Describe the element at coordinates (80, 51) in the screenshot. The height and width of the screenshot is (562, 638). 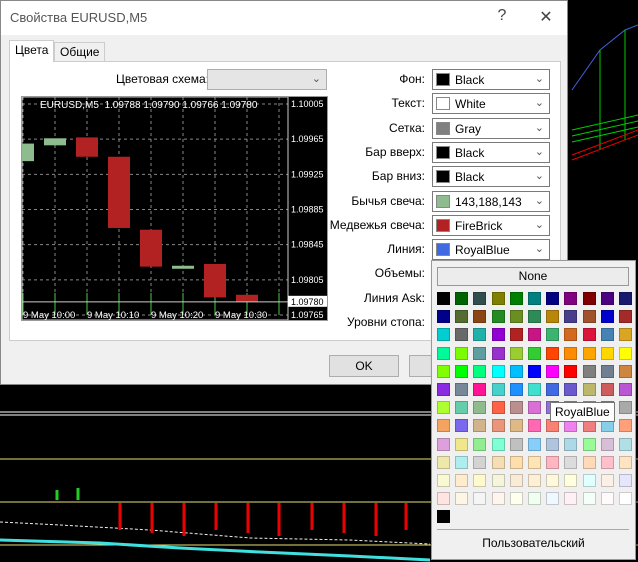
I see `tab-general: Общие` at that location.